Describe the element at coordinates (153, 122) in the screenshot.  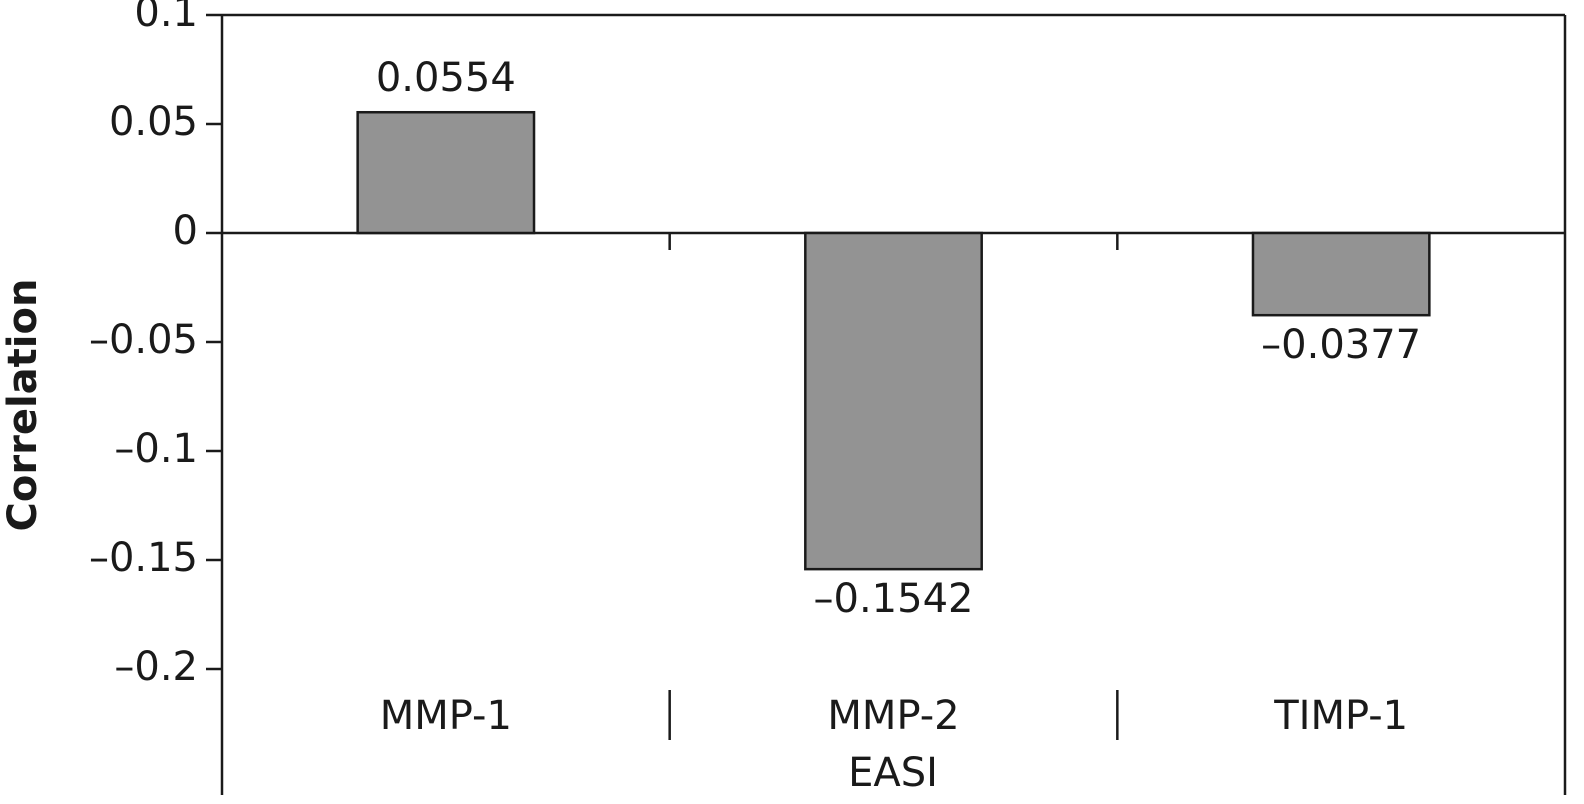
I see `y-tick-label: 0.05` at that location.